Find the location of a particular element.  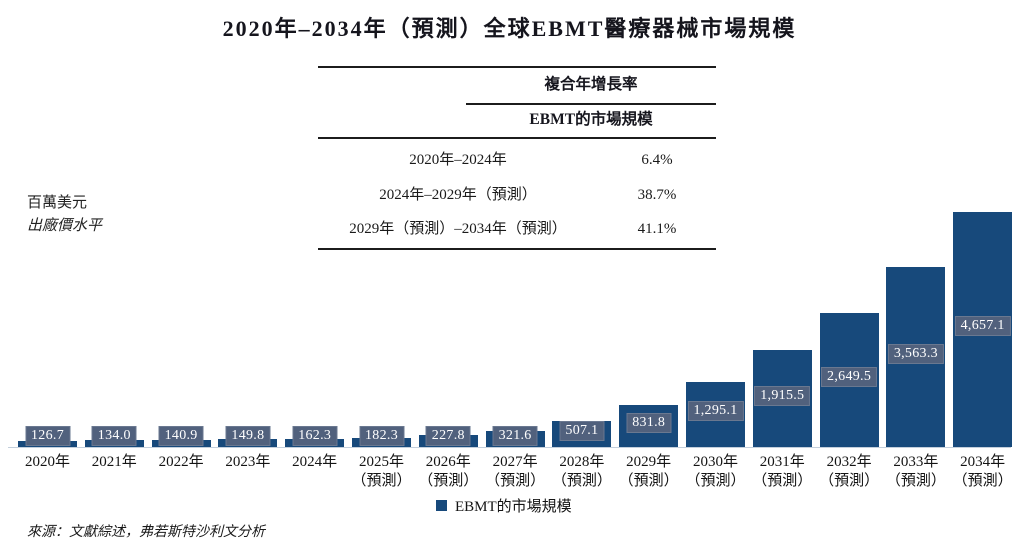

tick-year: 2024年 is located at coordinates (315, 462).